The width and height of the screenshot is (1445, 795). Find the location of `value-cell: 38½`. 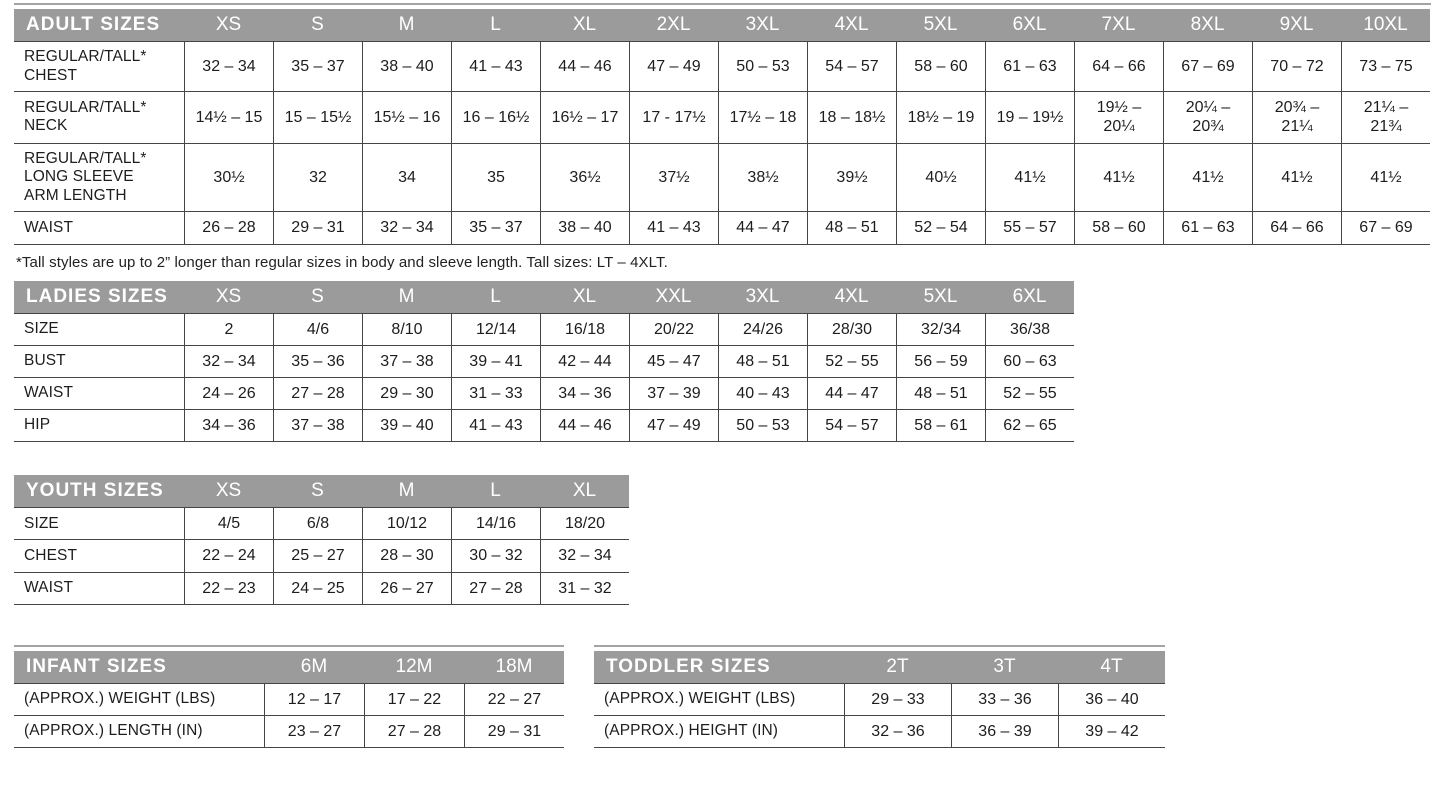

value-cell: 38½ is located at coordinates (762, 177).